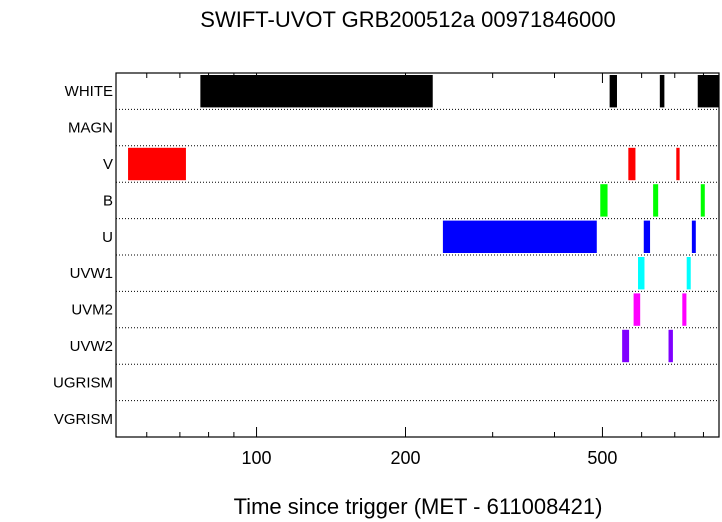 This screenshot has width=722, height=522. What do you see at coordinates (83, 382) in the screenshot?
I see `row-label-ugrism: UGRISM` at bounding box center [83, 382].